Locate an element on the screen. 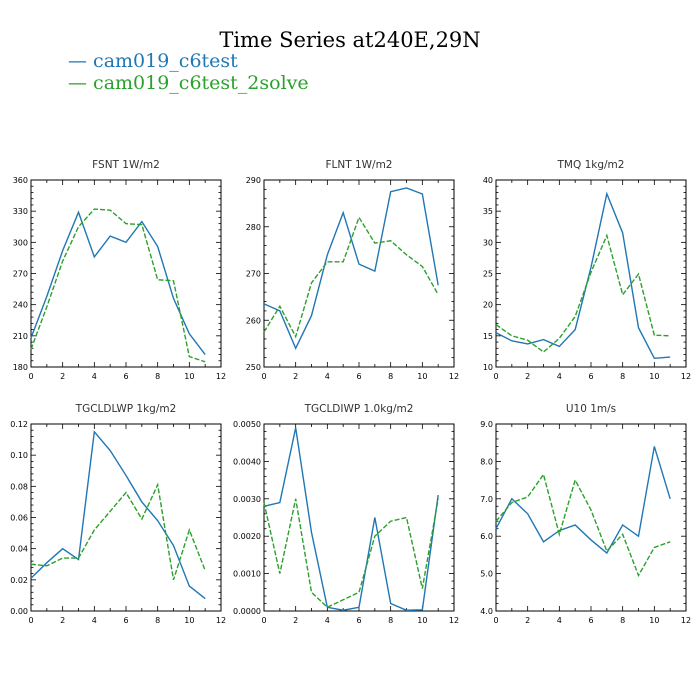 This screenshot has width=700, height=700. plot-frame is located at coordinates (126, 517).